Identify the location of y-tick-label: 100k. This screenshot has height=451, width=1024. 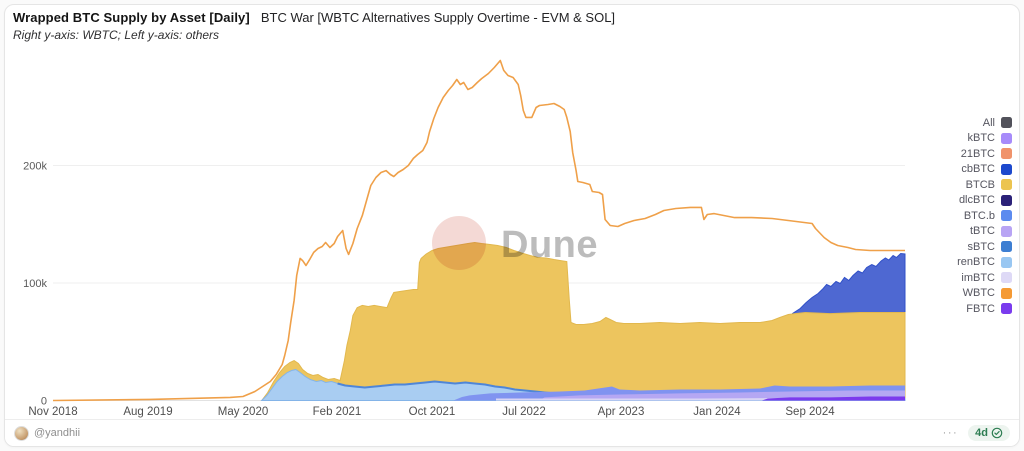
(35, 284).